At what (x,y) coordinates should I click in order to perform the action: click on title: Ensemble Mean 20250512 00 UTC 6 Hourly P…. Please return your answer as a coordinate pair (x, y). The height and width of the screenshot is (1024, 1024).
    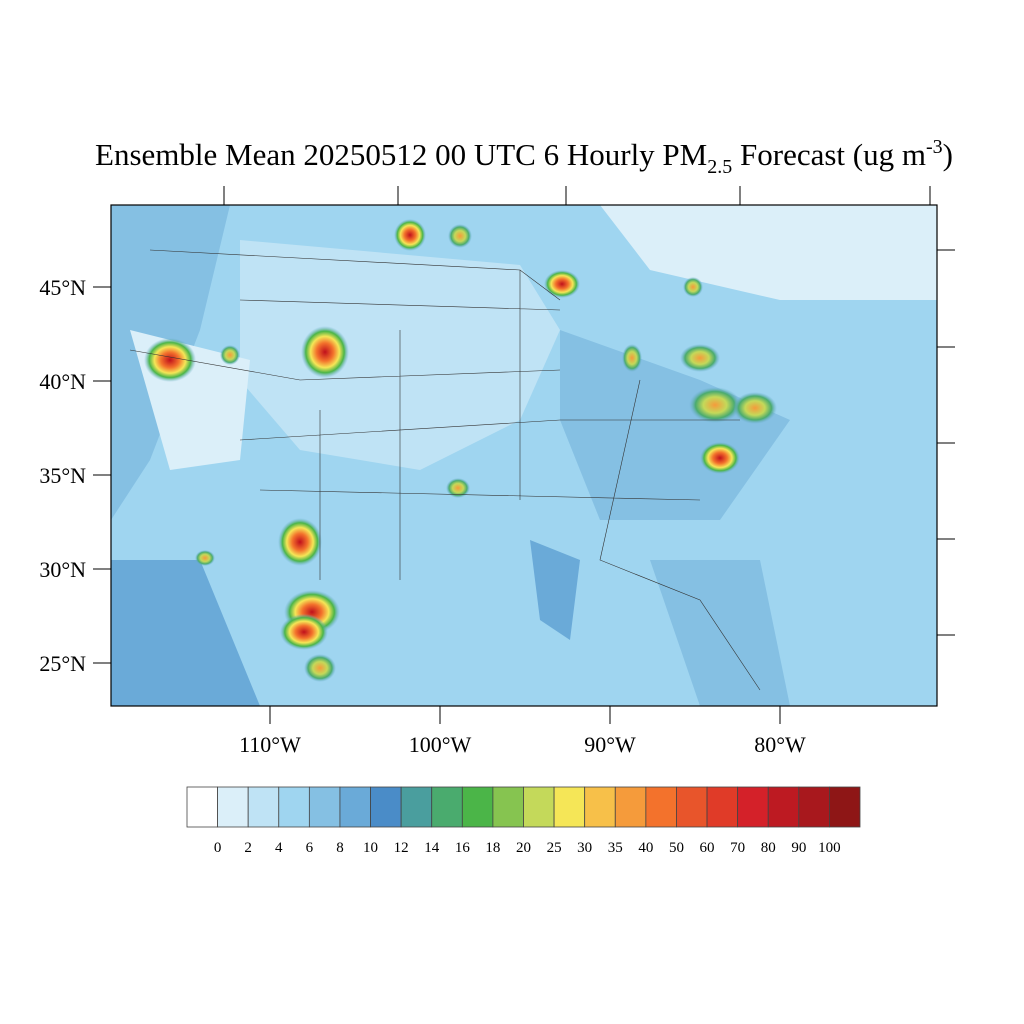
    Looking at the image, I should click on (524, 157).